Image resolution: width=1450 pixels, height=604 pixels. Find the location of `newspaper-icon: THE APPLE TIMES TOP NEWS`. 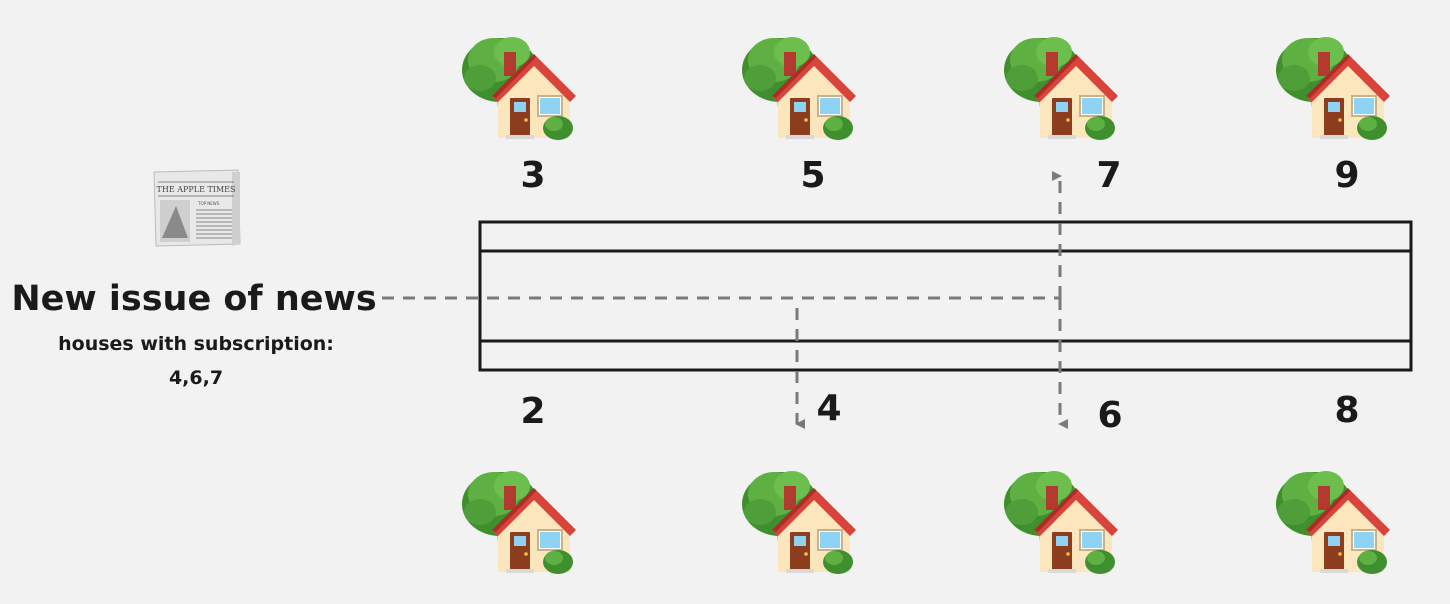

newspaper-icon: THE APPLE TIMES TOP NEWS is located at coordinates (197, 208).